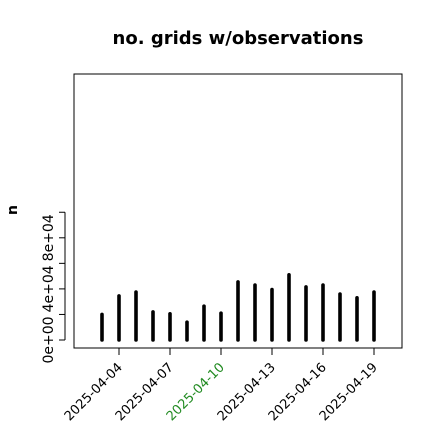 Image resolution: width=440 pixels, height=440 pixels. I want to click on chart-title: no. grids w/observations, so click(238, 38).